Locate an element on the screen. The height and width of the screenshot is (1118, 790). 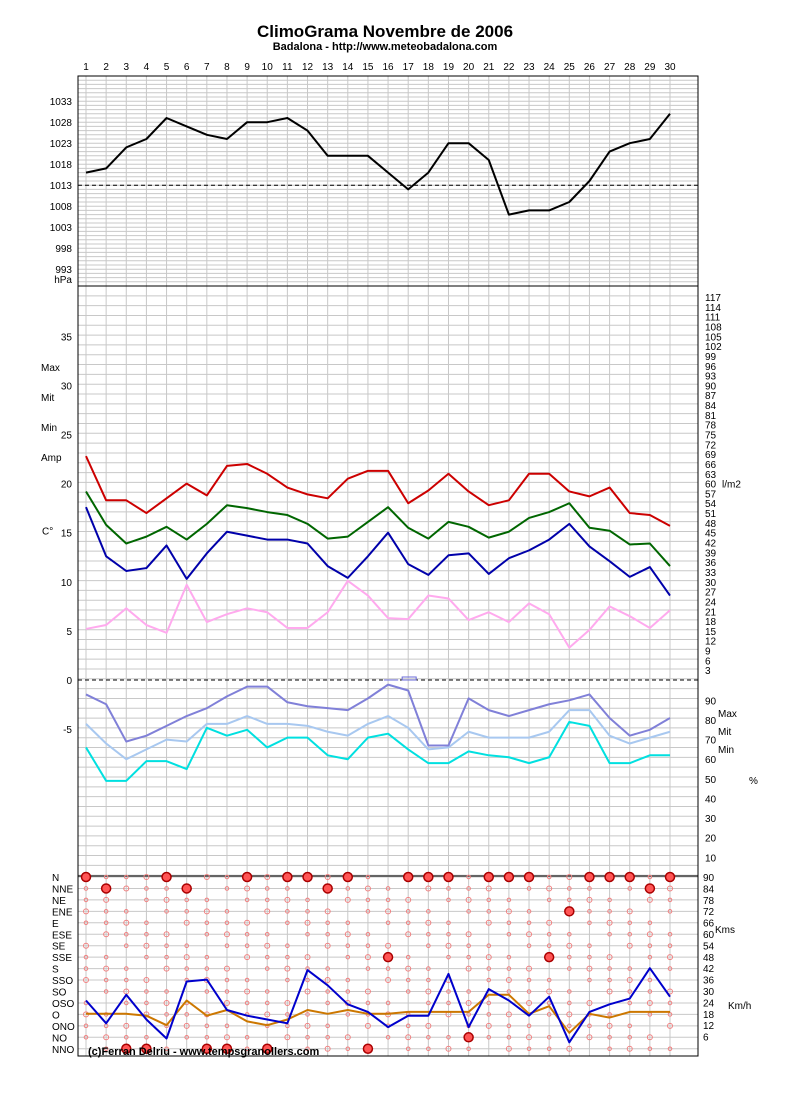
wind-gust-unit-label: Kms is located at coordinates (725, 930).